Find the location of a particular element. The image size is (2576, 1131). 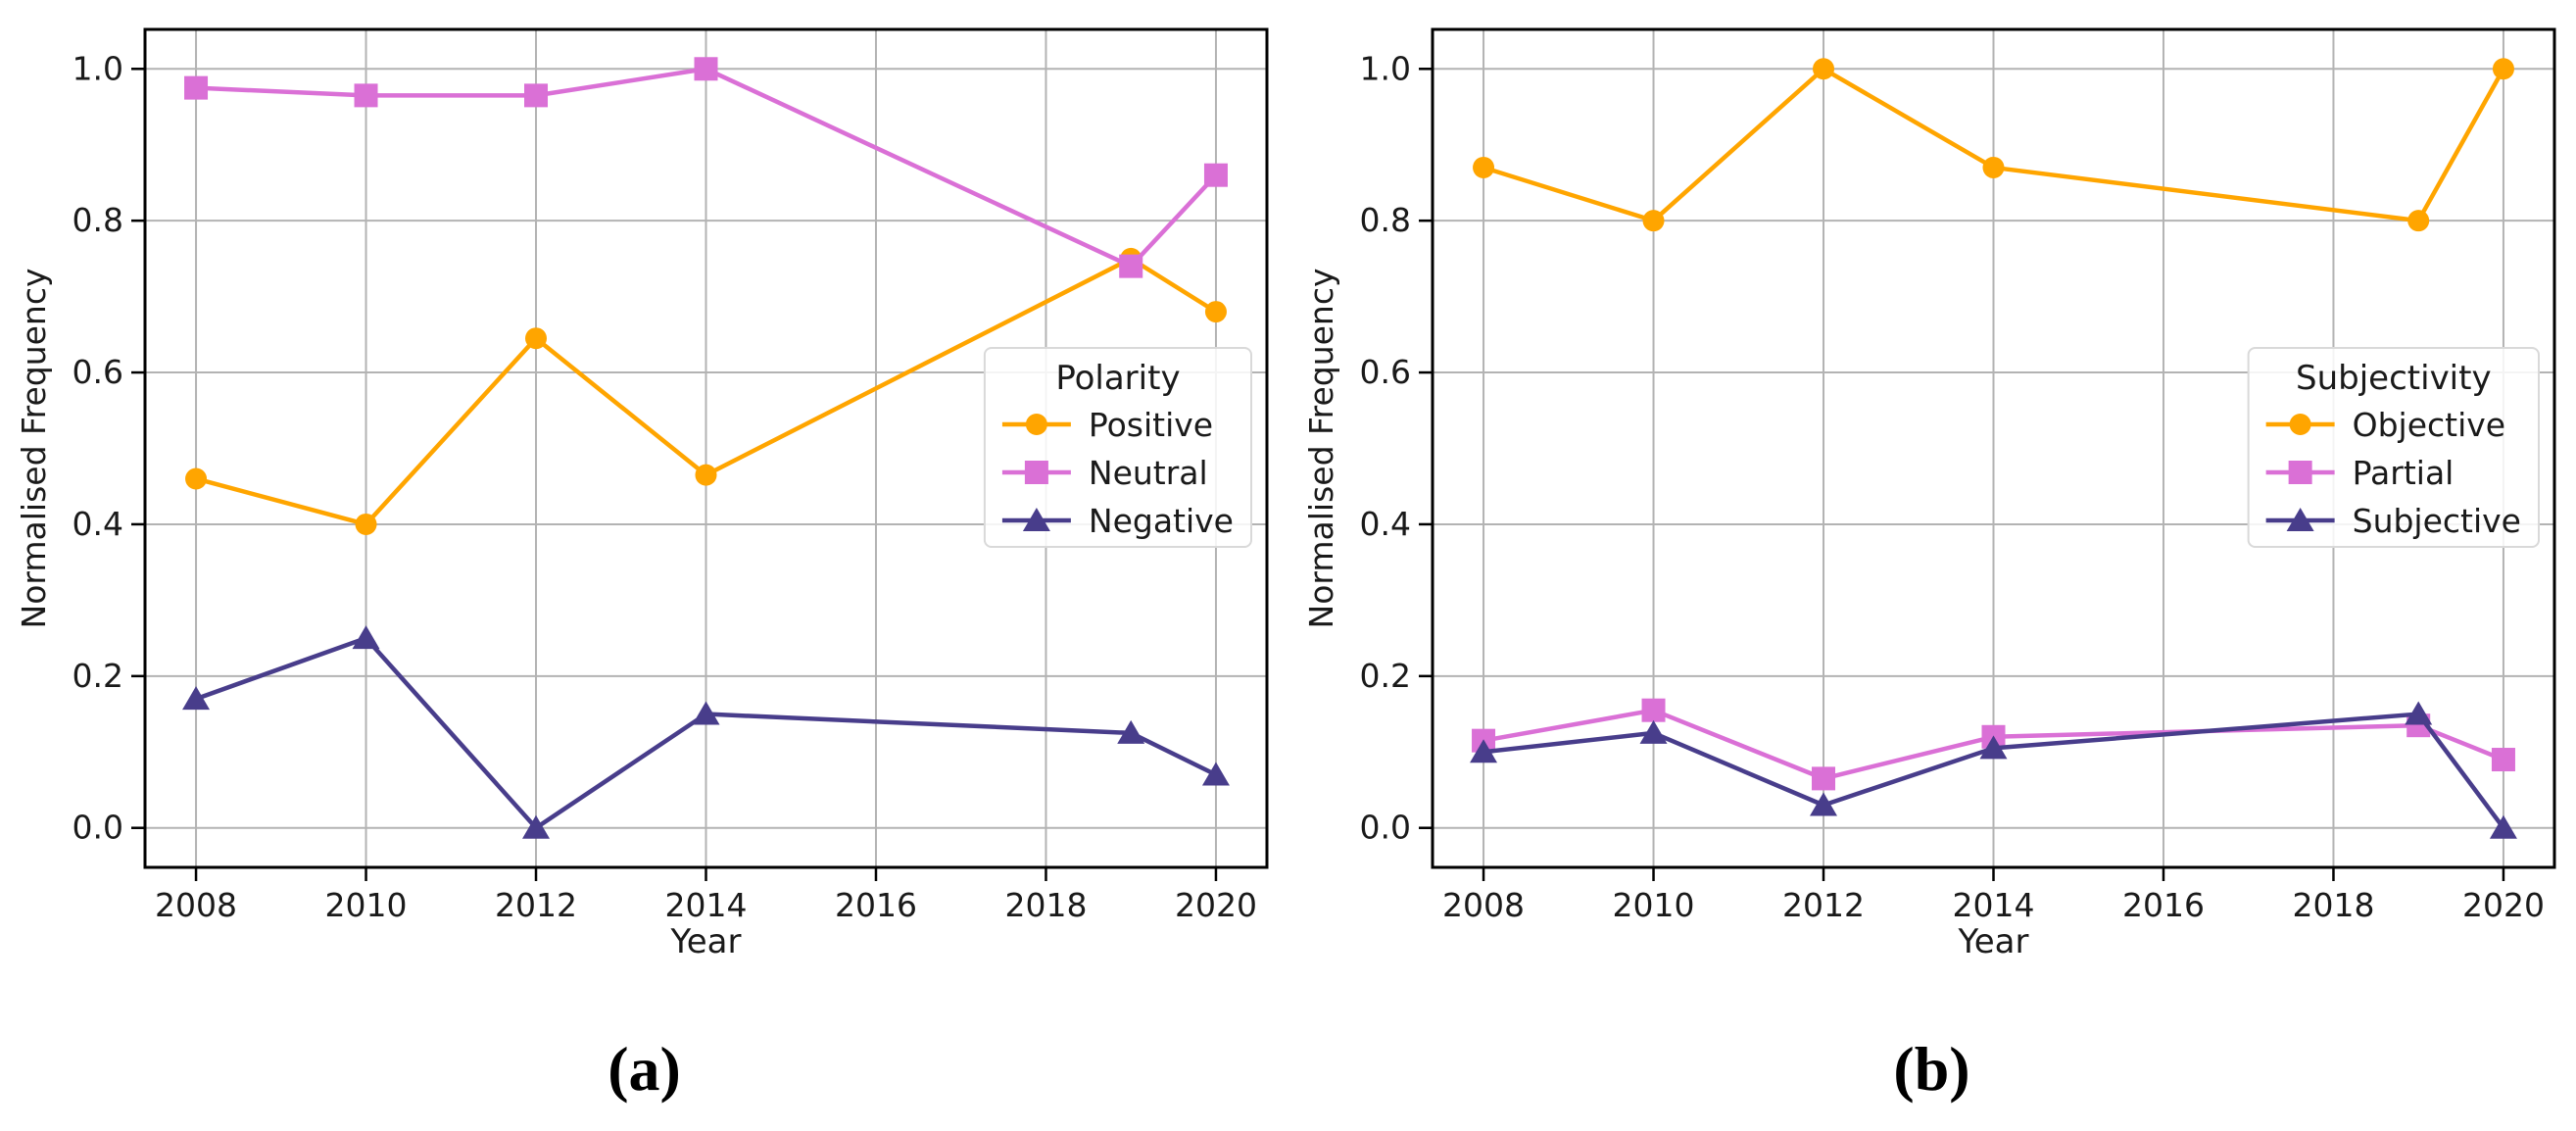

series-objective-line is located at coordinates (1993, 145).